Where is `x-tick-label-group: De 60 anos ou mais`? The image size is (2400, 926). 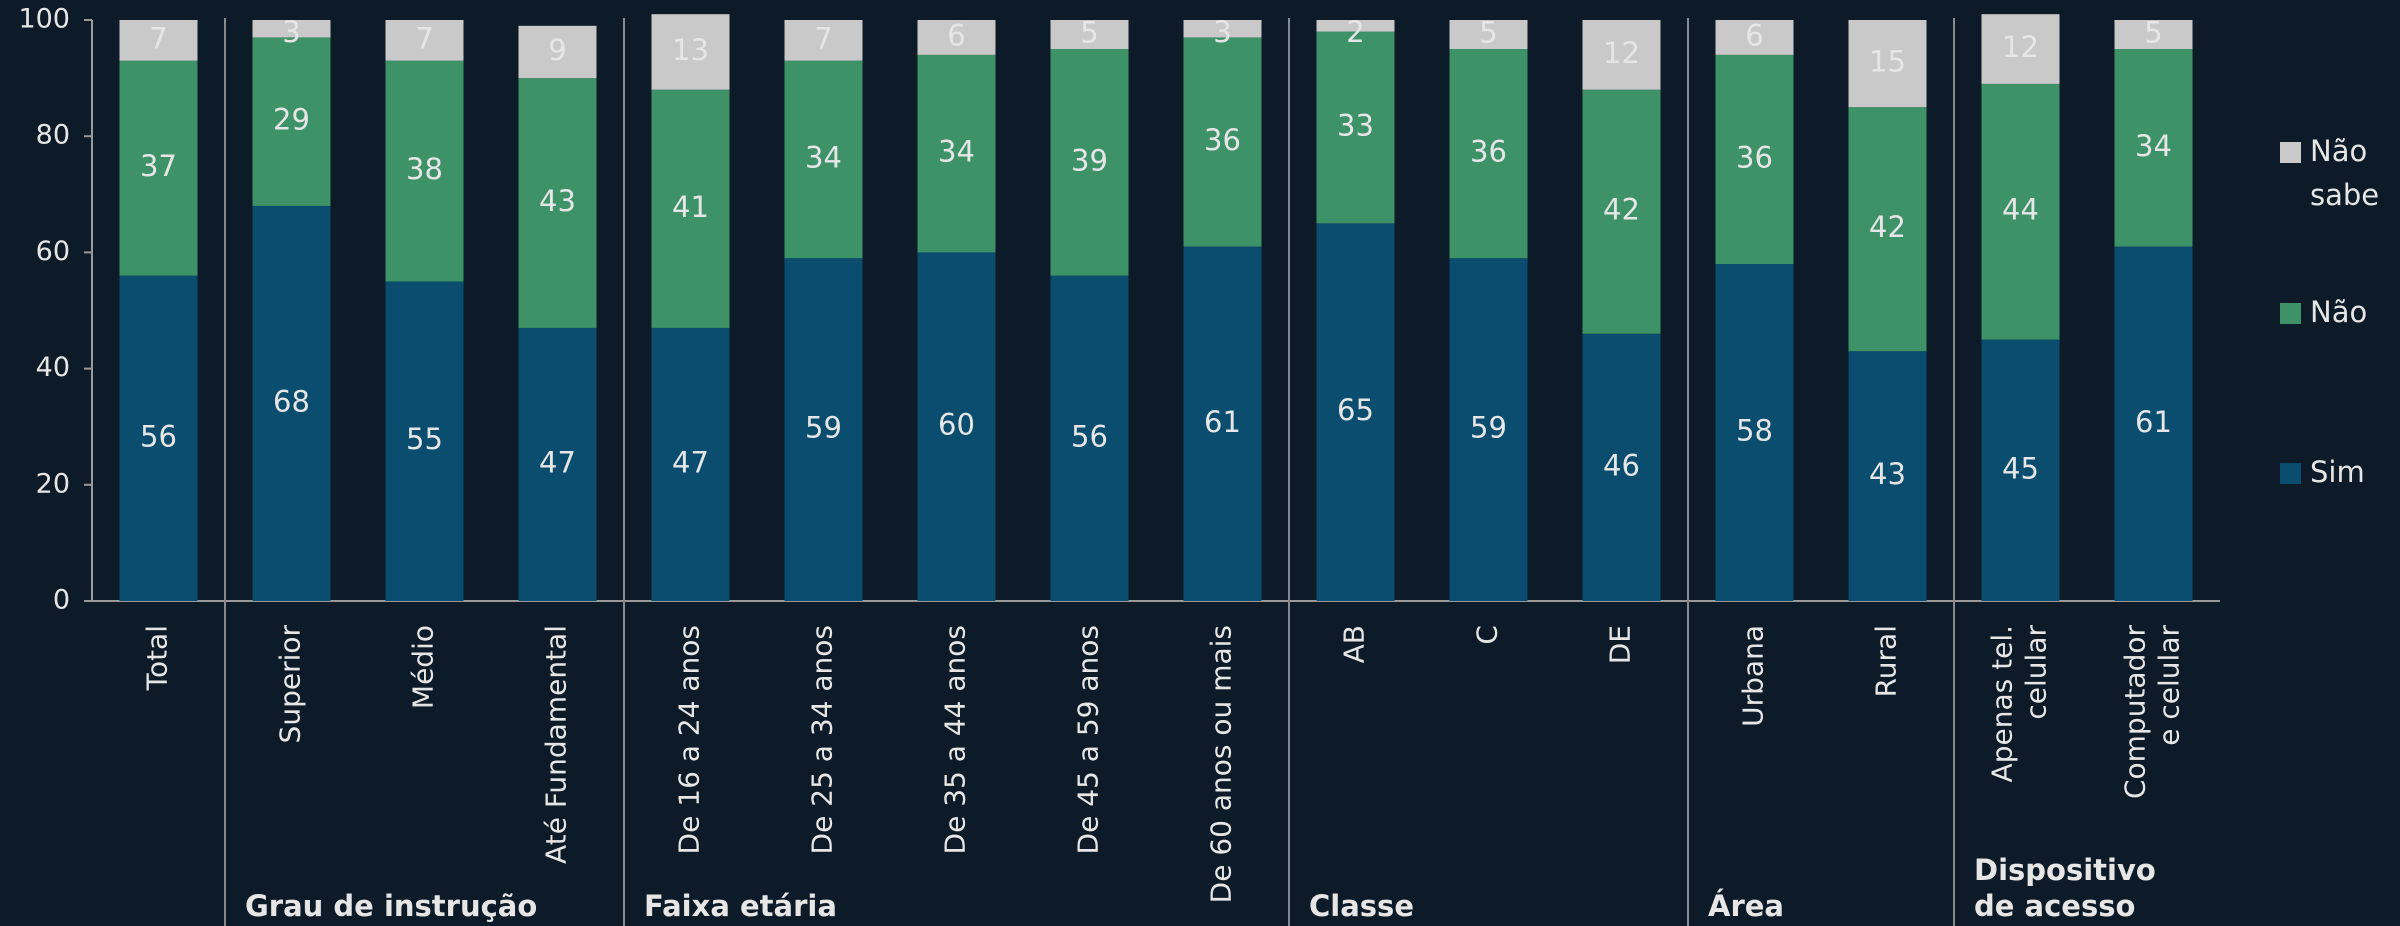 x-tick-label-group: De 60 anos ou mais is located at coordinates (1221, 764).